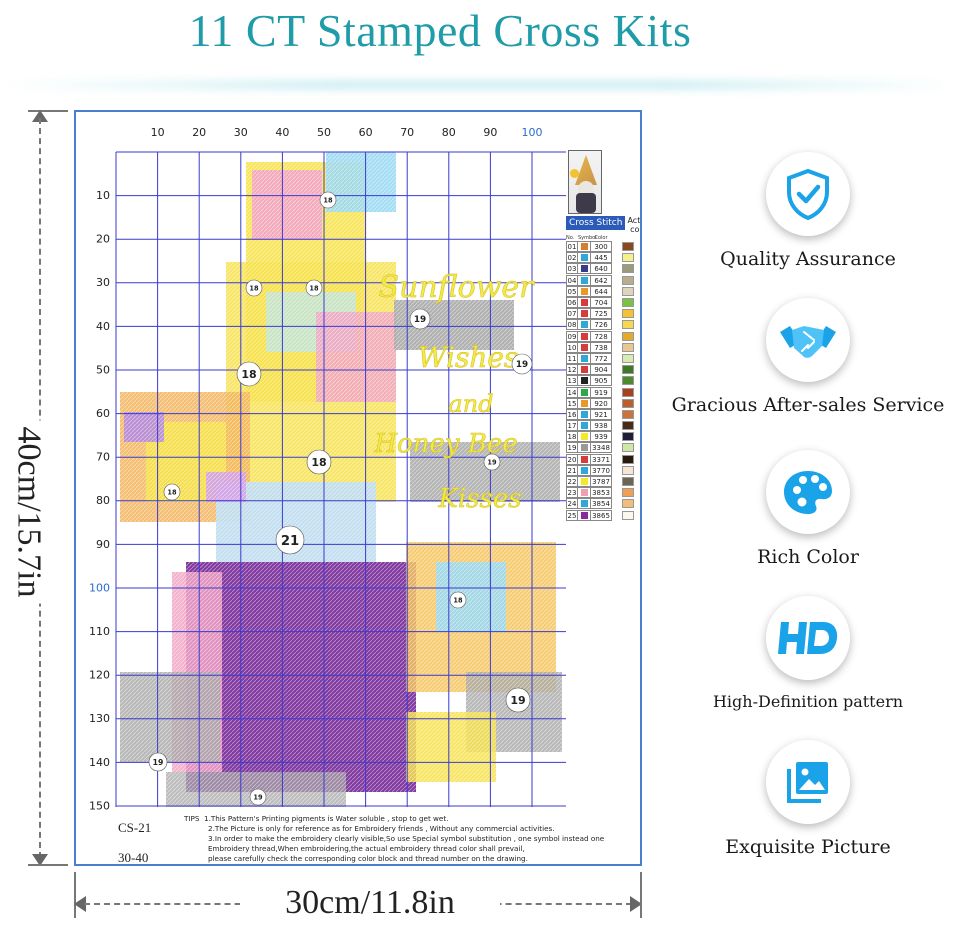 The height and width of the screenshot is (941, 960). I want to click on feature-quality-assurance: Quality Assurance, so click(808, 211).